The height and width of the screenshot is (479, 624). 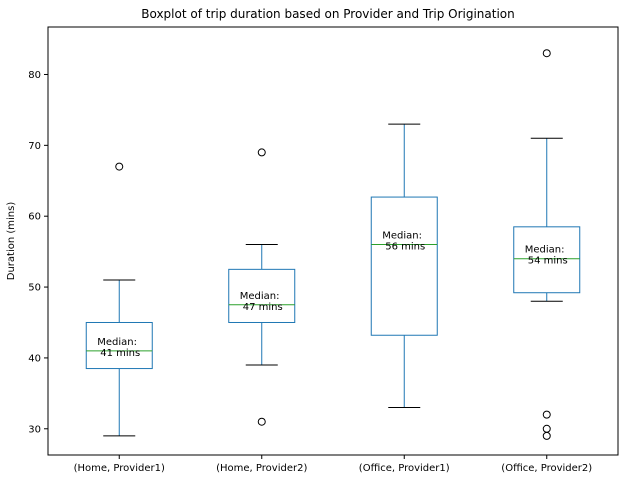 I want to click on median-annotation-value: 56 mins, so click(x=405, y=247).